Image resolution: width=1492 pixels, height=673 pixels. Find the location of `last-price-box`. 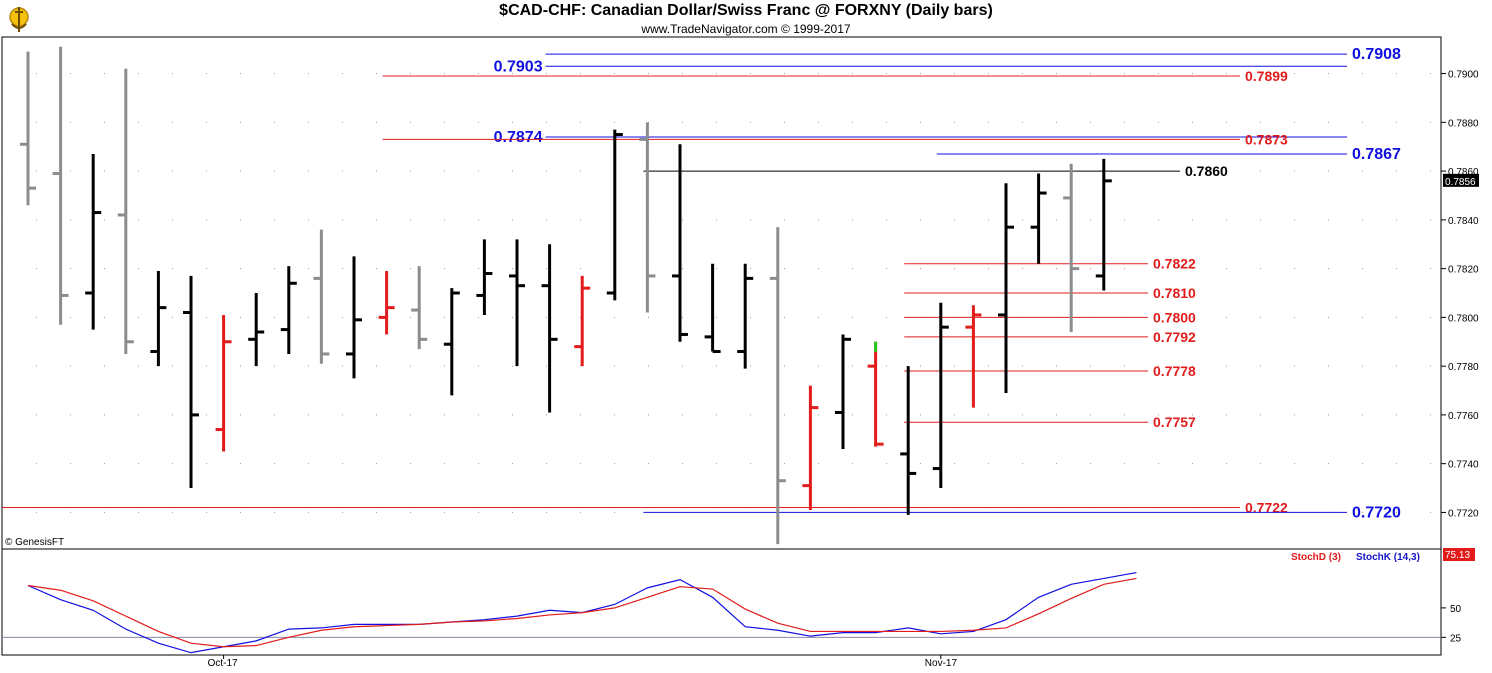

last-price-box is located at coordinates (1461, 180).